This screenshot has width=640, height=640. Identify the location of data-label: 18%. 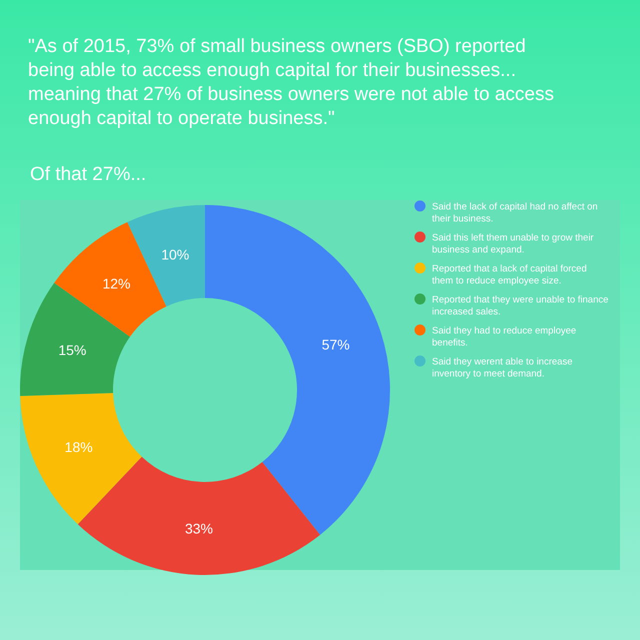
(78, 446).